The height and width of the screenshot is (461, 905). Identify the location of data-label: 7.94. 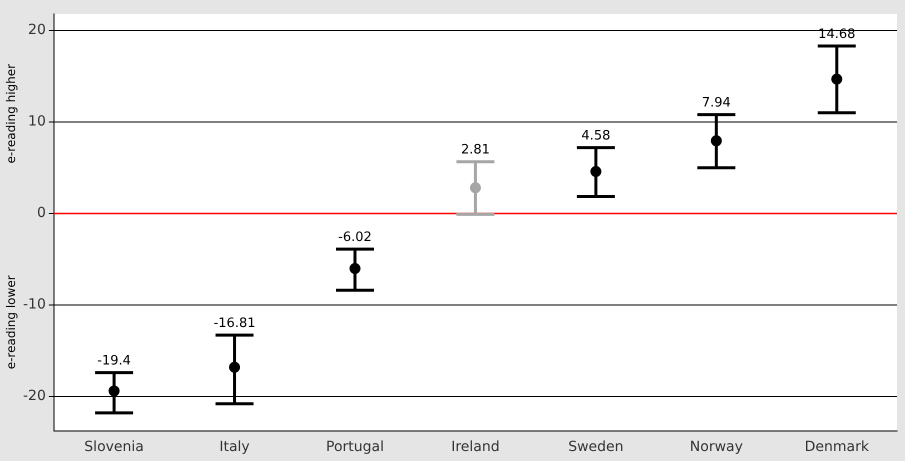
(716, 103).